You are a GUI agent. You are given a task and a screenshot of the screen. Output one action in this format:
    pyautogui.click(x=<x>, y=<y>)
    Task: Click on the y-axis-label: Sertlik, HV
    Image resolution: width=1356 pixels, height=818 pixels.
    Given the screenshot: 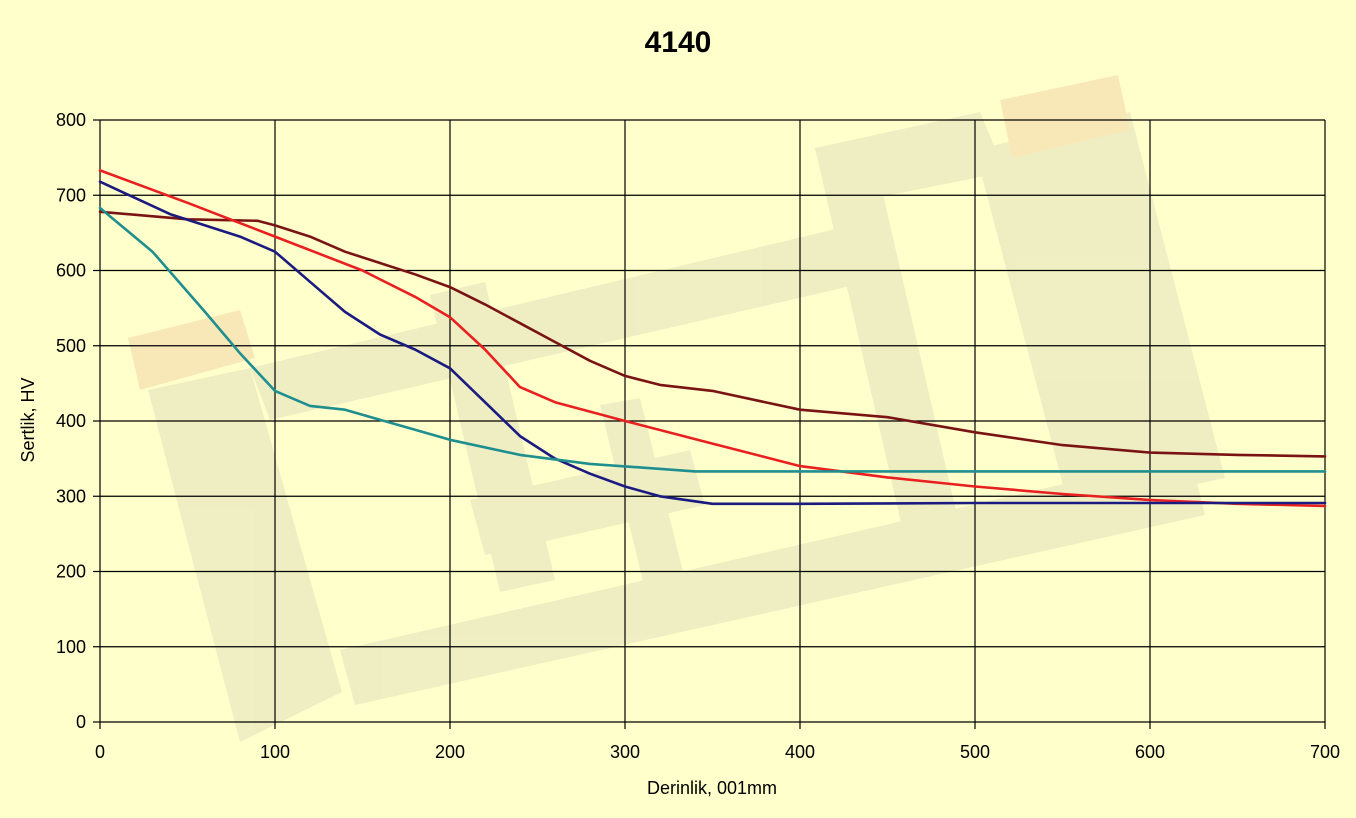 What is the action you would take?
    pyautogui.click(x=28, y=419)
    